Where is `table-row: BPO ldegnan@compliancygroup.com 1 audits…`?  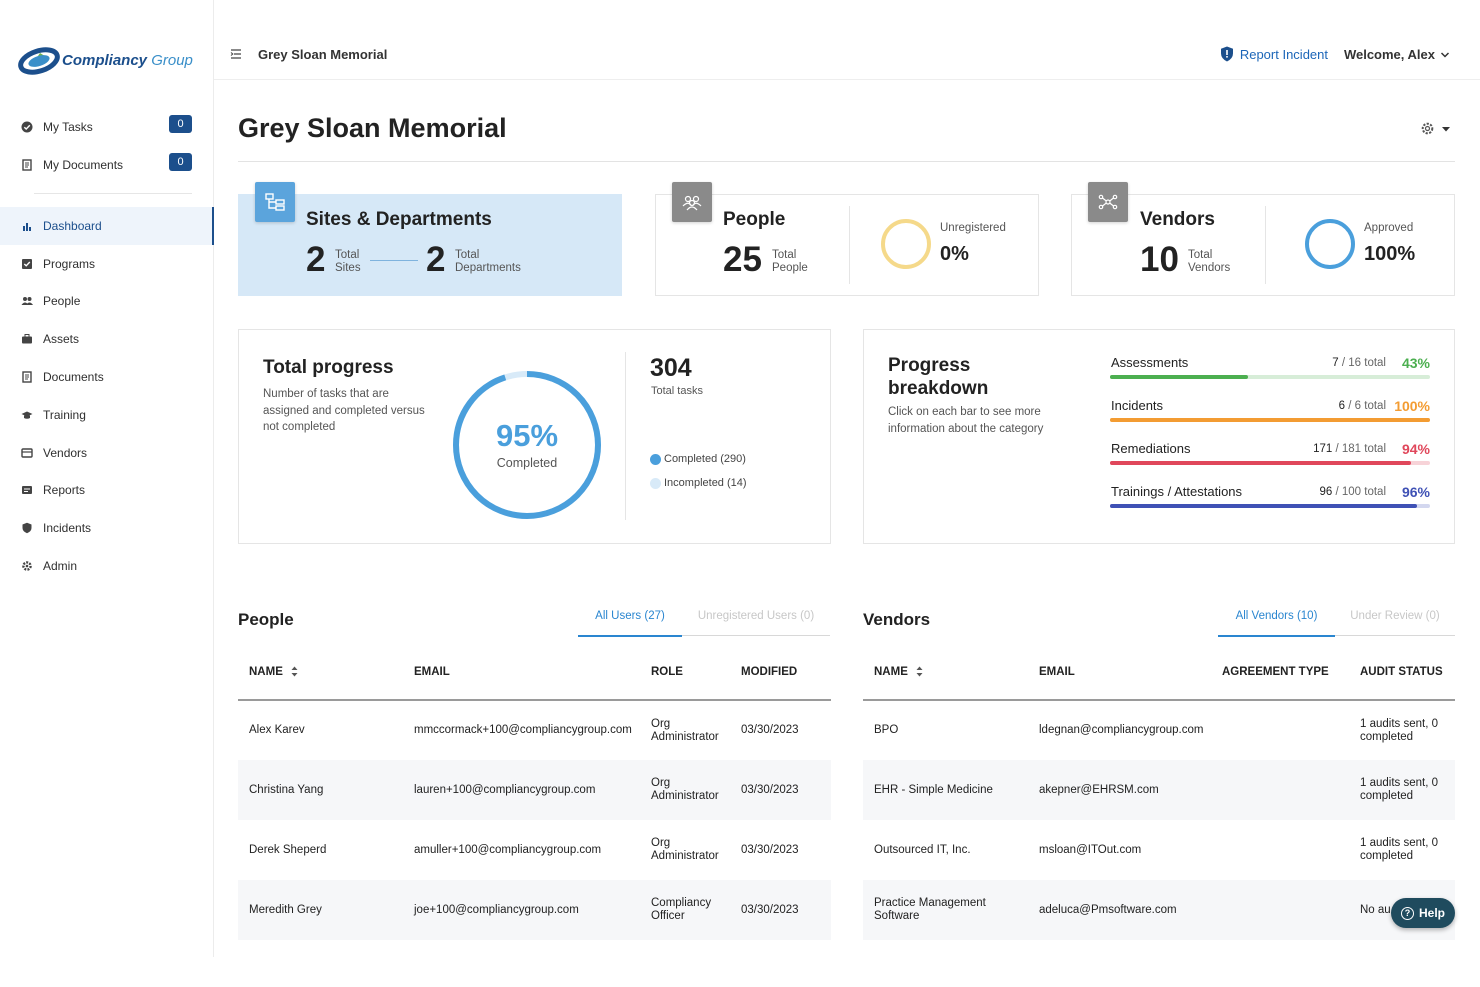
table-row: BPO ldegnan@compliancygroup.com 1 audits… is located at coordinates (1159, 730).